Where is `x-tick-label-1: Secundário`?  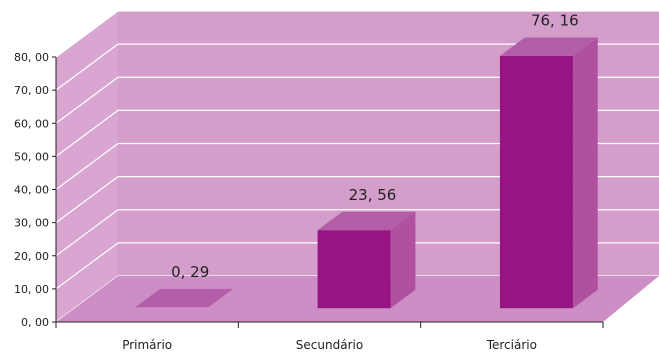
x-tick-label-1: Secundário is located at coordinates (329, 345).